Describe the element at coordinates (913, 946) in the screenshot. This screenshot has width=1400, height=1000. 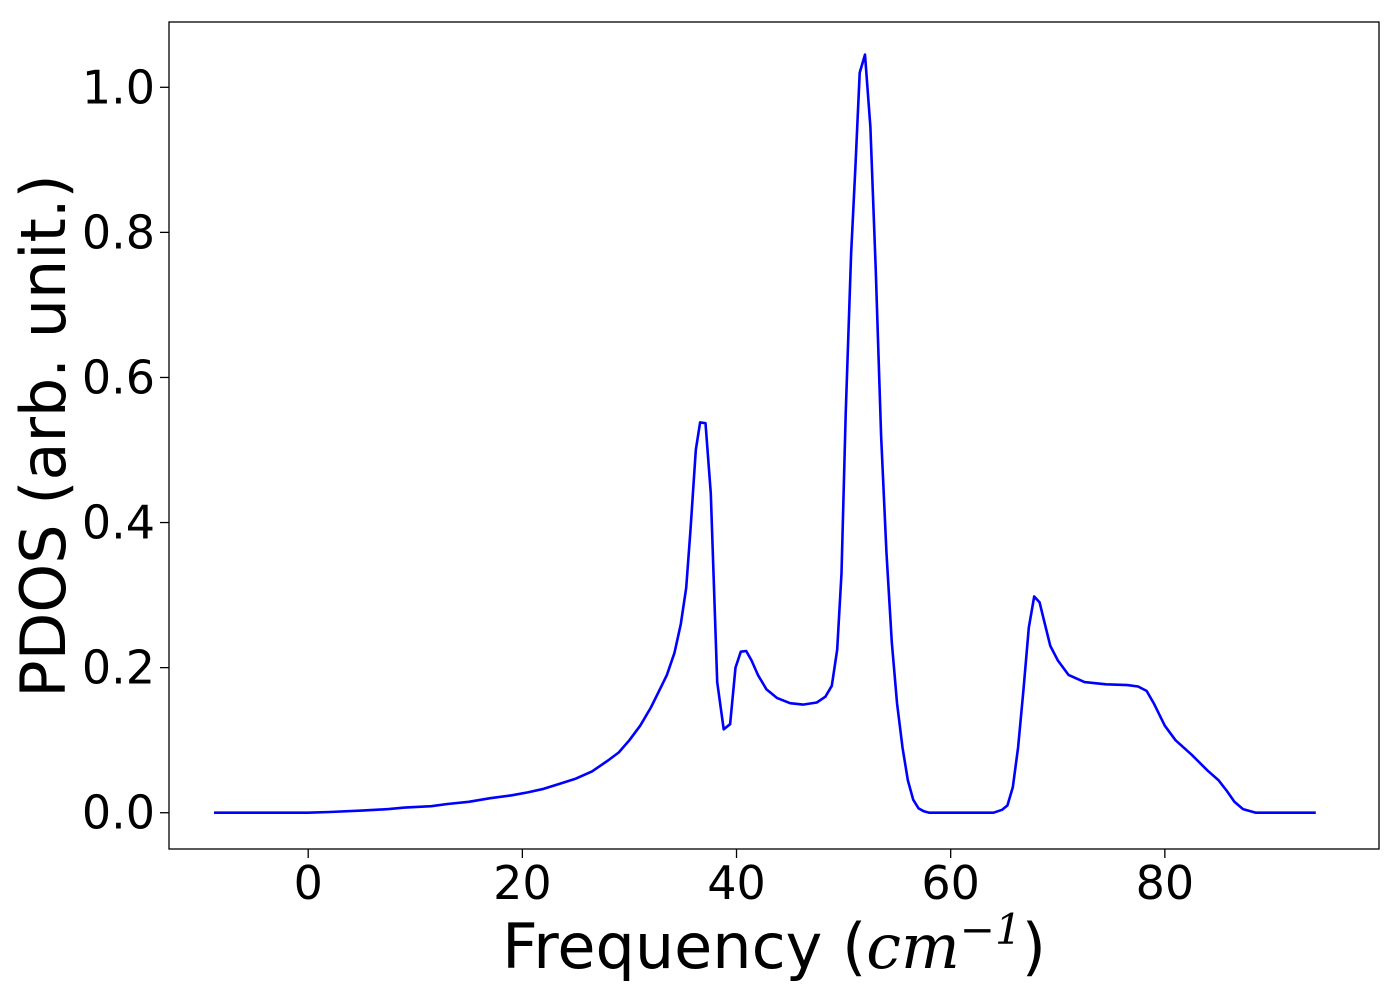
I see `x-axis-label-unit: cm` at that location.